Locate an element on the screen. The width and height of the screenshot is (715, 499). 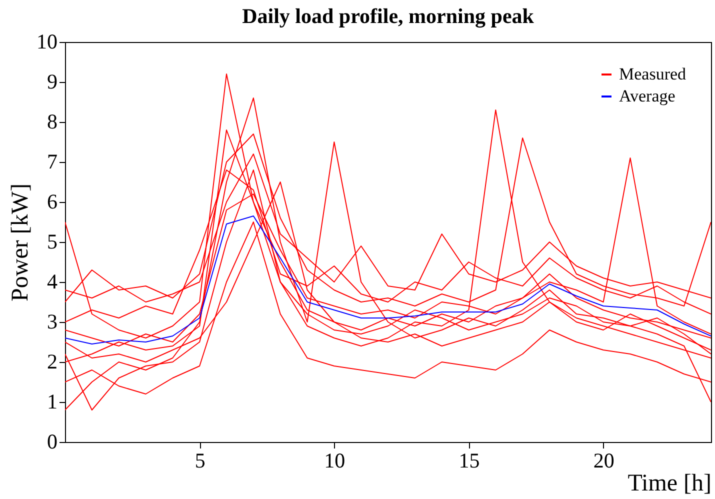
y-tick-label: 10 is located at coordinates (47, 42).